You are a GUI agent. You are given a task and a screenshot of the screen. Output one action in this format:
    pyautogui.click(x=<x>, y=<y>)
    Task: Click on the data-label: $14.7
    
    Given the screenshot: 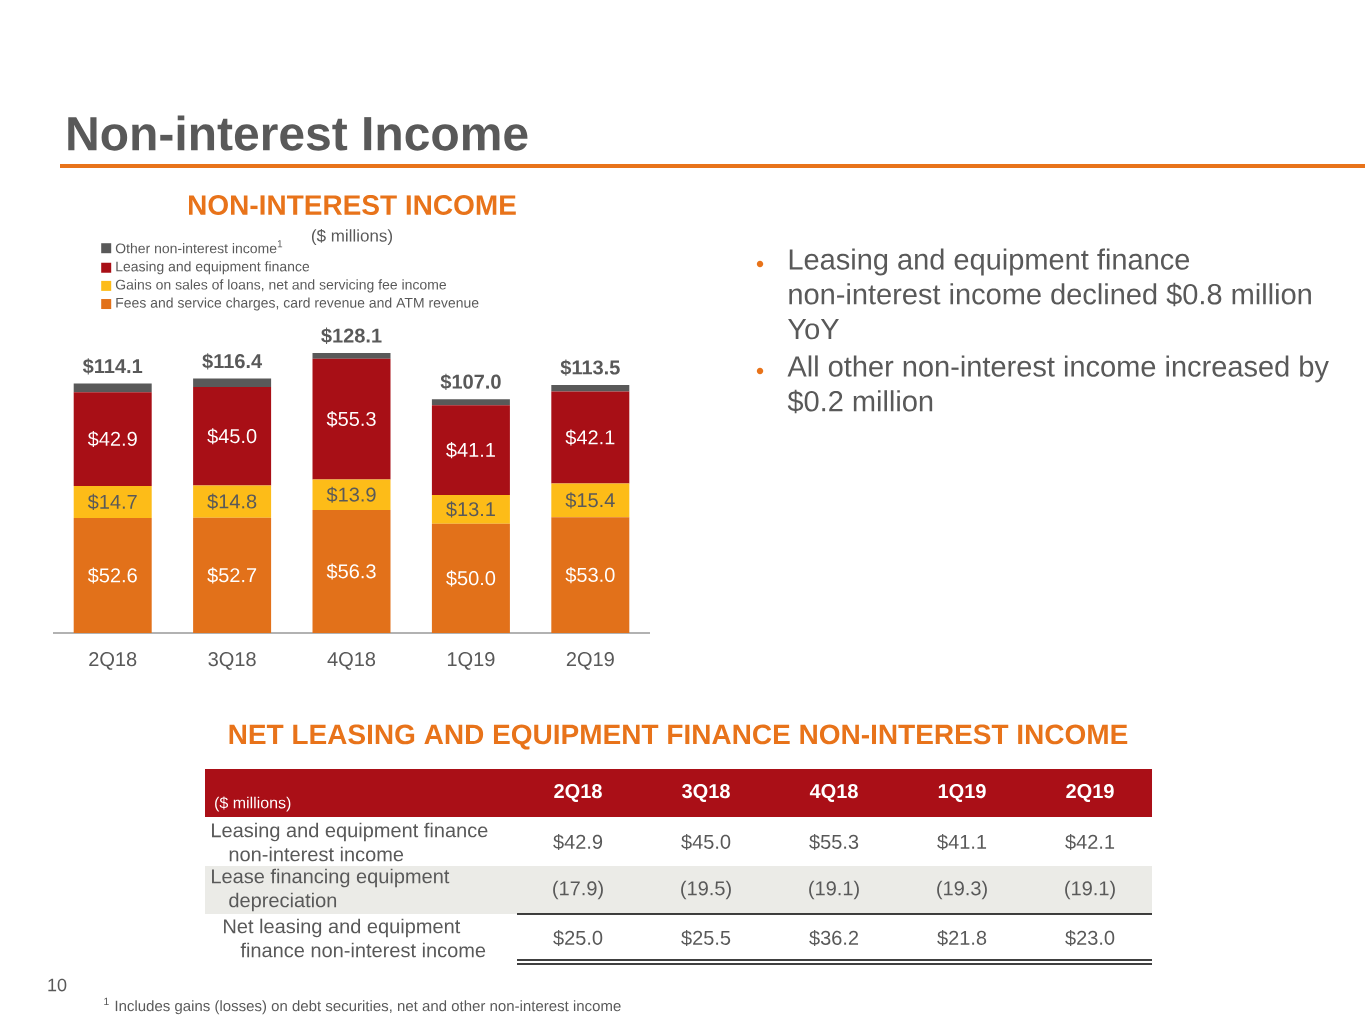 What is the action you would take?
    pyautogui.click(x=112, y=502)
    